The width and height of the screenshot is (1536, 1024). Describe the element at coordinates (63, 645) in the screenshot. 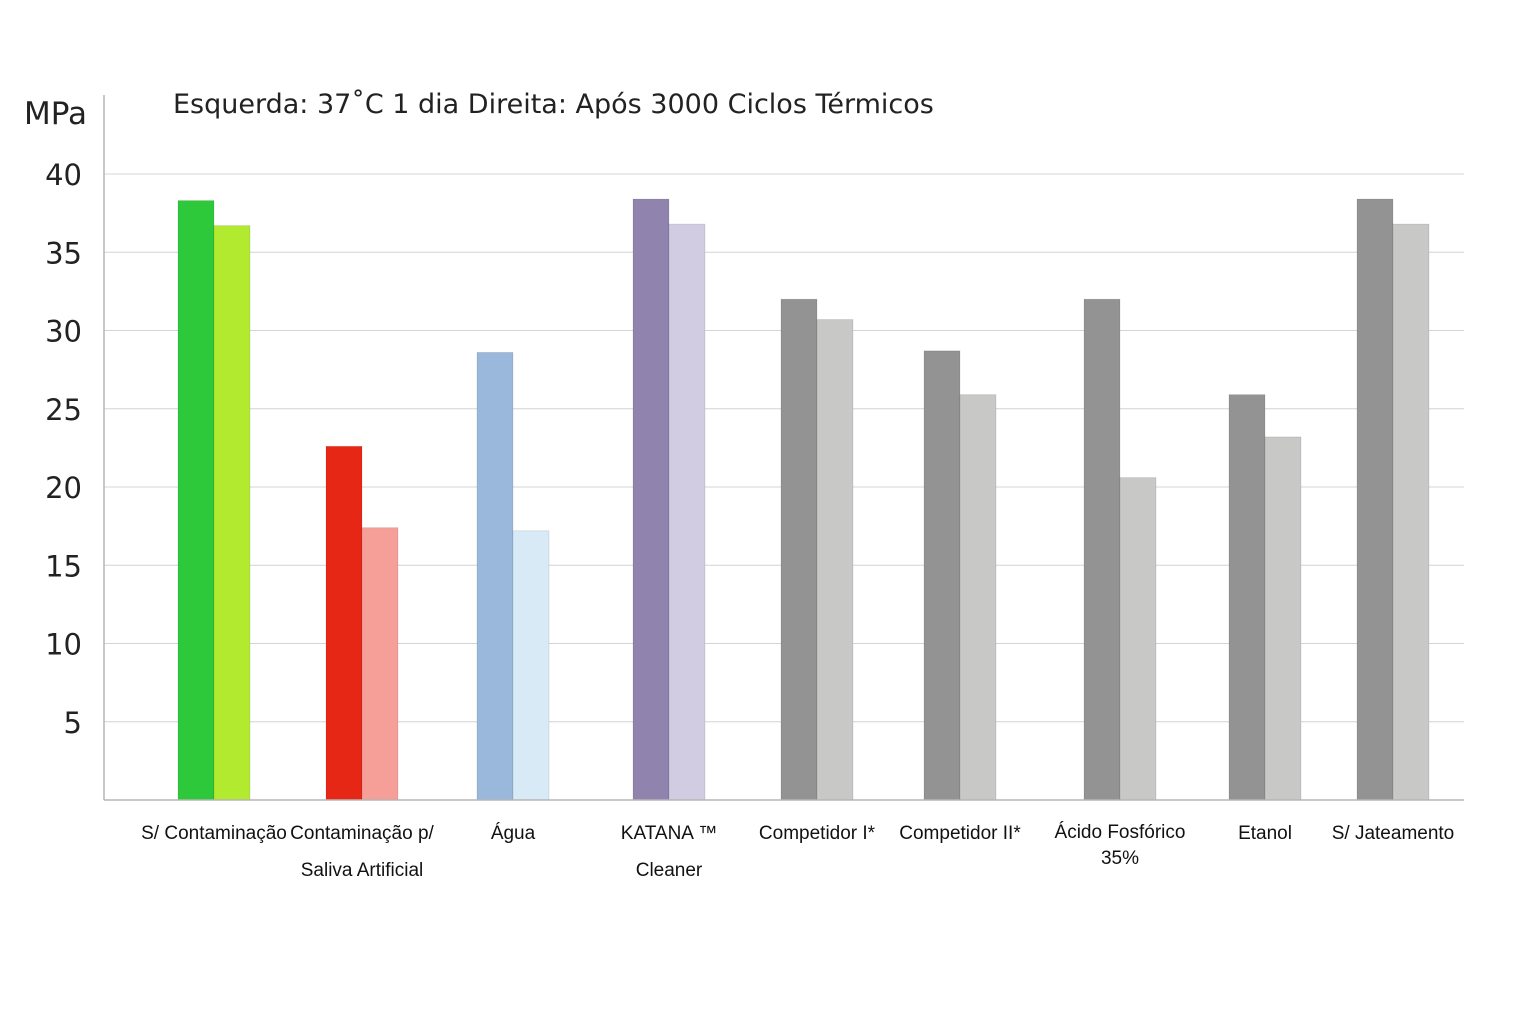

I see `y-tick-label: 10` at that location.